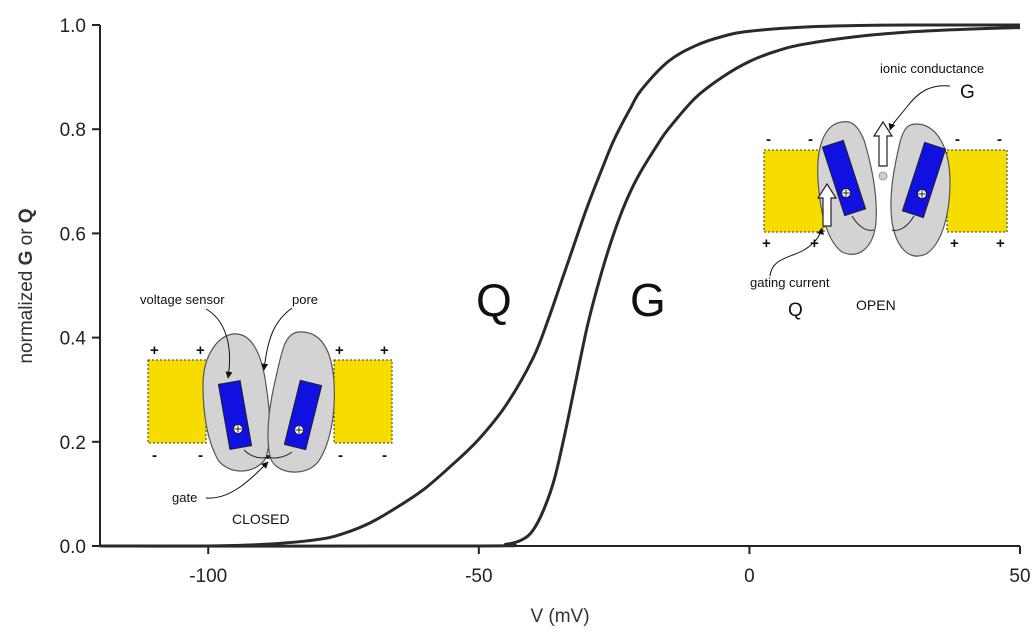  I want to click on y-tick-label: 0.8, so click(73, 130).